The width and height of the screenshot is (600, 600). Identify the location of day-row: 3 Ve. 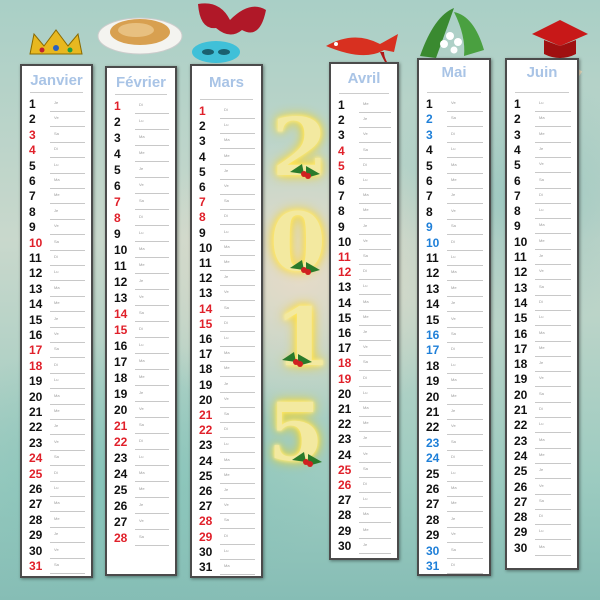
(364, 136).